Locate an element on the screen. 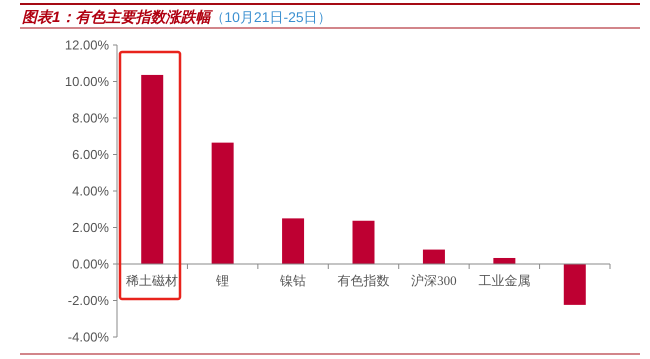  x-tick-label: 镍钴 is located at coordinates (292, 280).